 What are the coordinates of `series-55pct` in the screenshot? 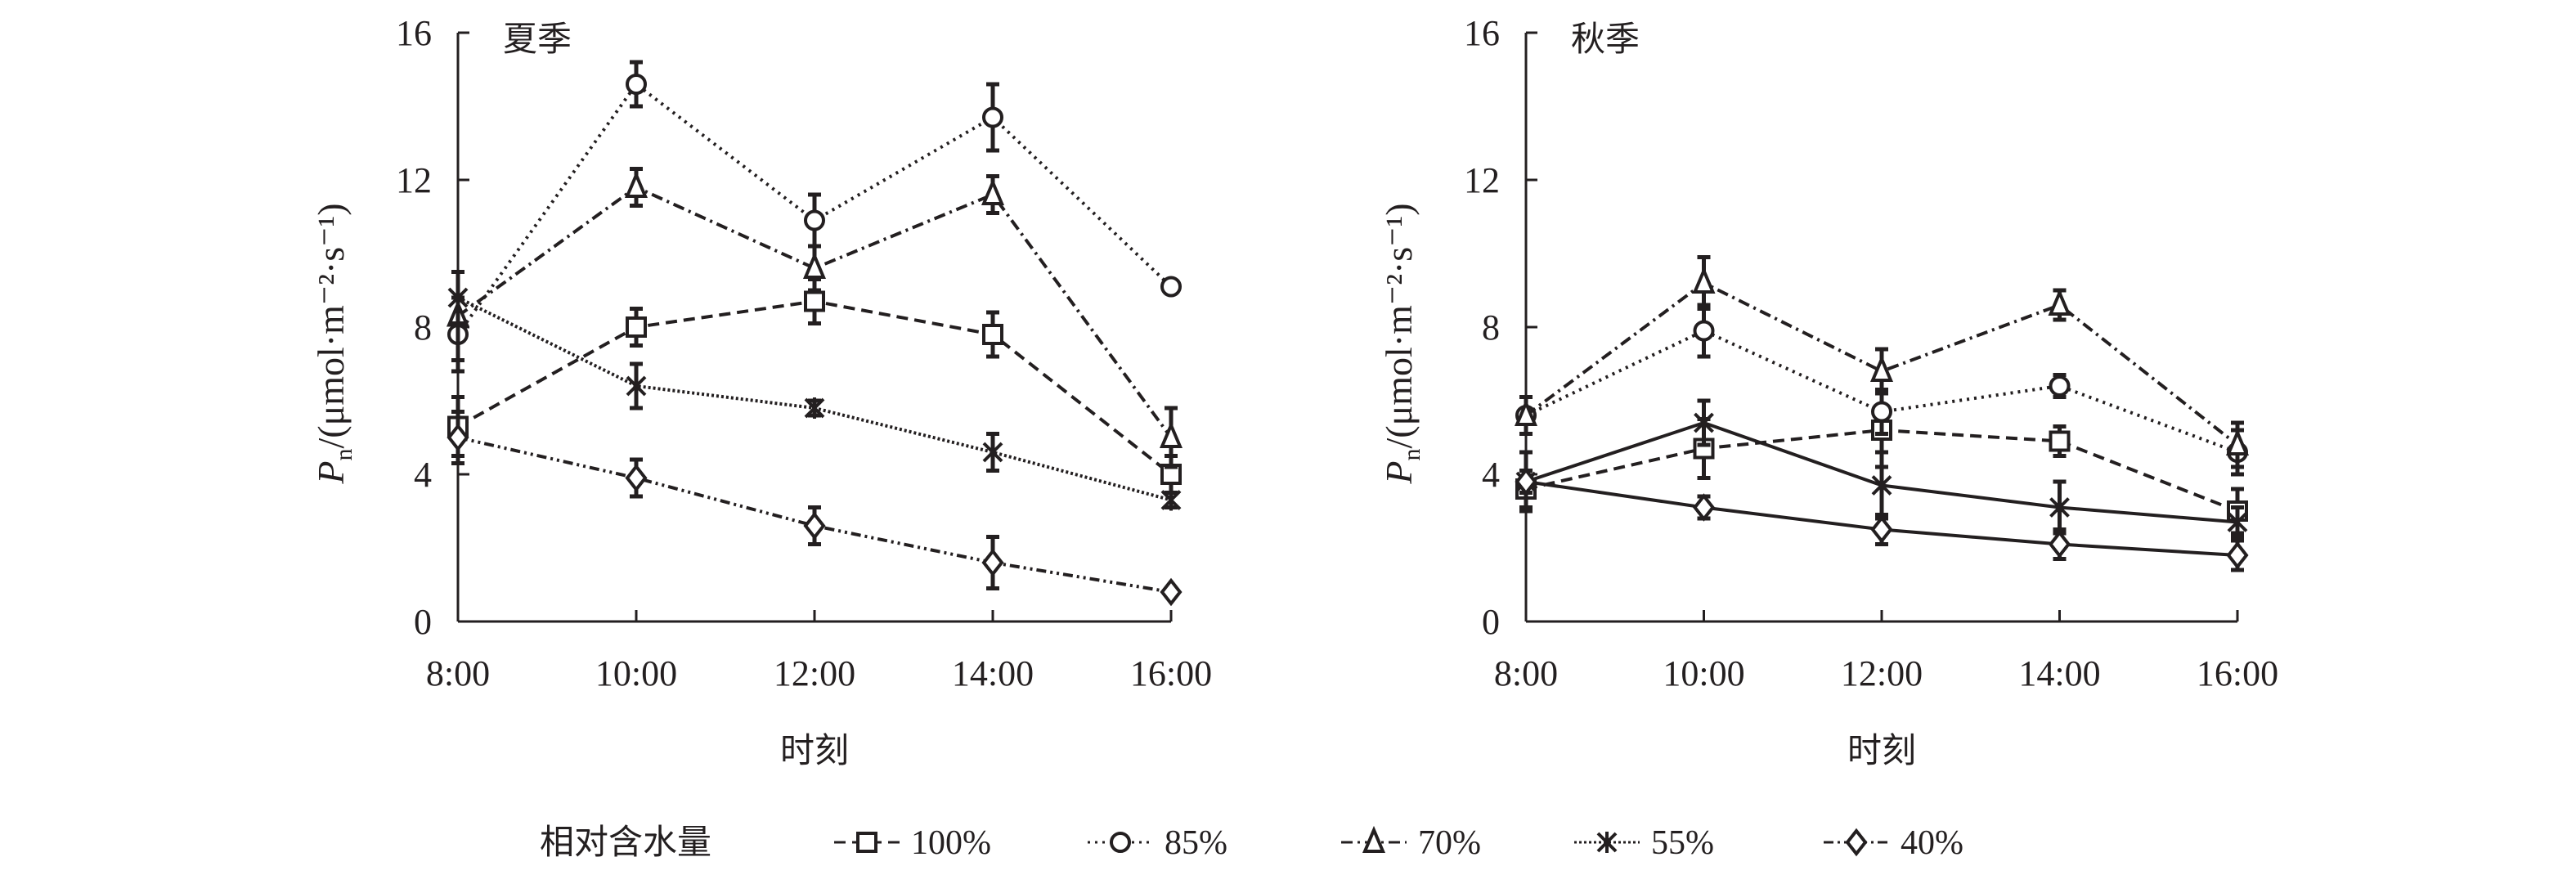 It's located at (815, 390).